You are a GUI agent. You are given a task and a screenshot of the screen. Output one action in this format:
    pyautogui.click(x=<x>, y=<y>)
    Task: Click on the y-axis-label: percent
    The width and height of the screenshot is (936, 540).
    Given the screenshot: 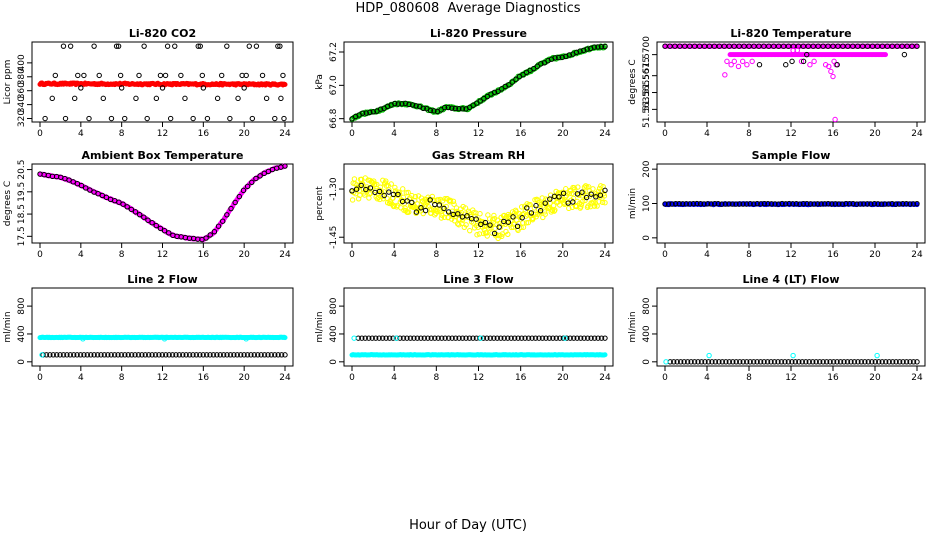 What is the action you would take?
    pyautogui.click(x=320, y=203)
    